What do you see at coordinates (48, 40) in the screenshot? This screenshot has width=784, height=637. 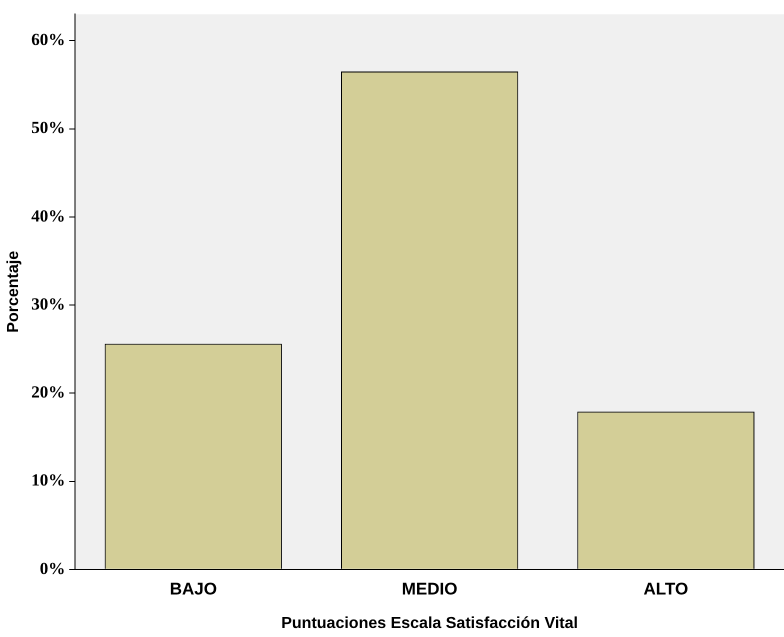 I see `y-tick-label: 60%` at bounding box center [48, 40].